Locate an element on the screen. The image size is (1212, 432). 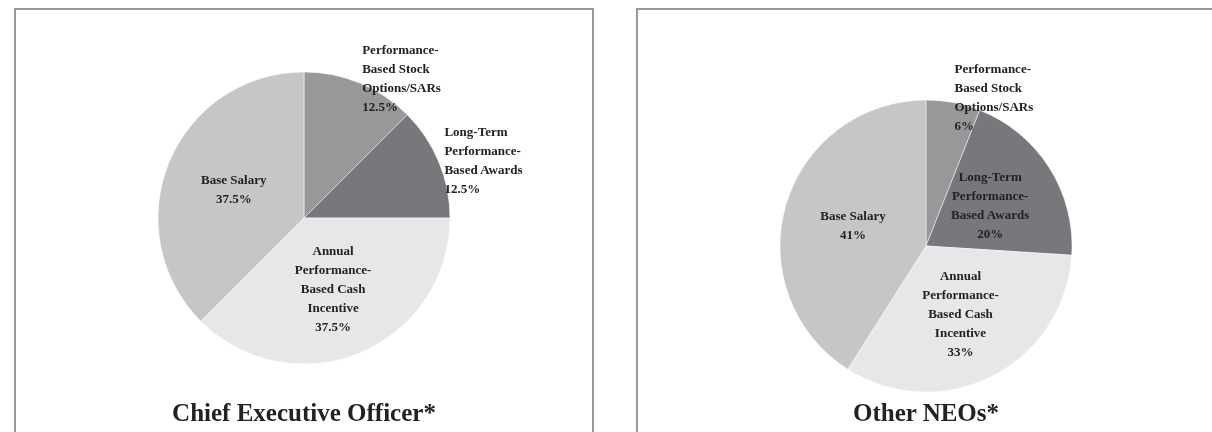
text: Chief Executive Officer* is located at coordinates (304, 412).